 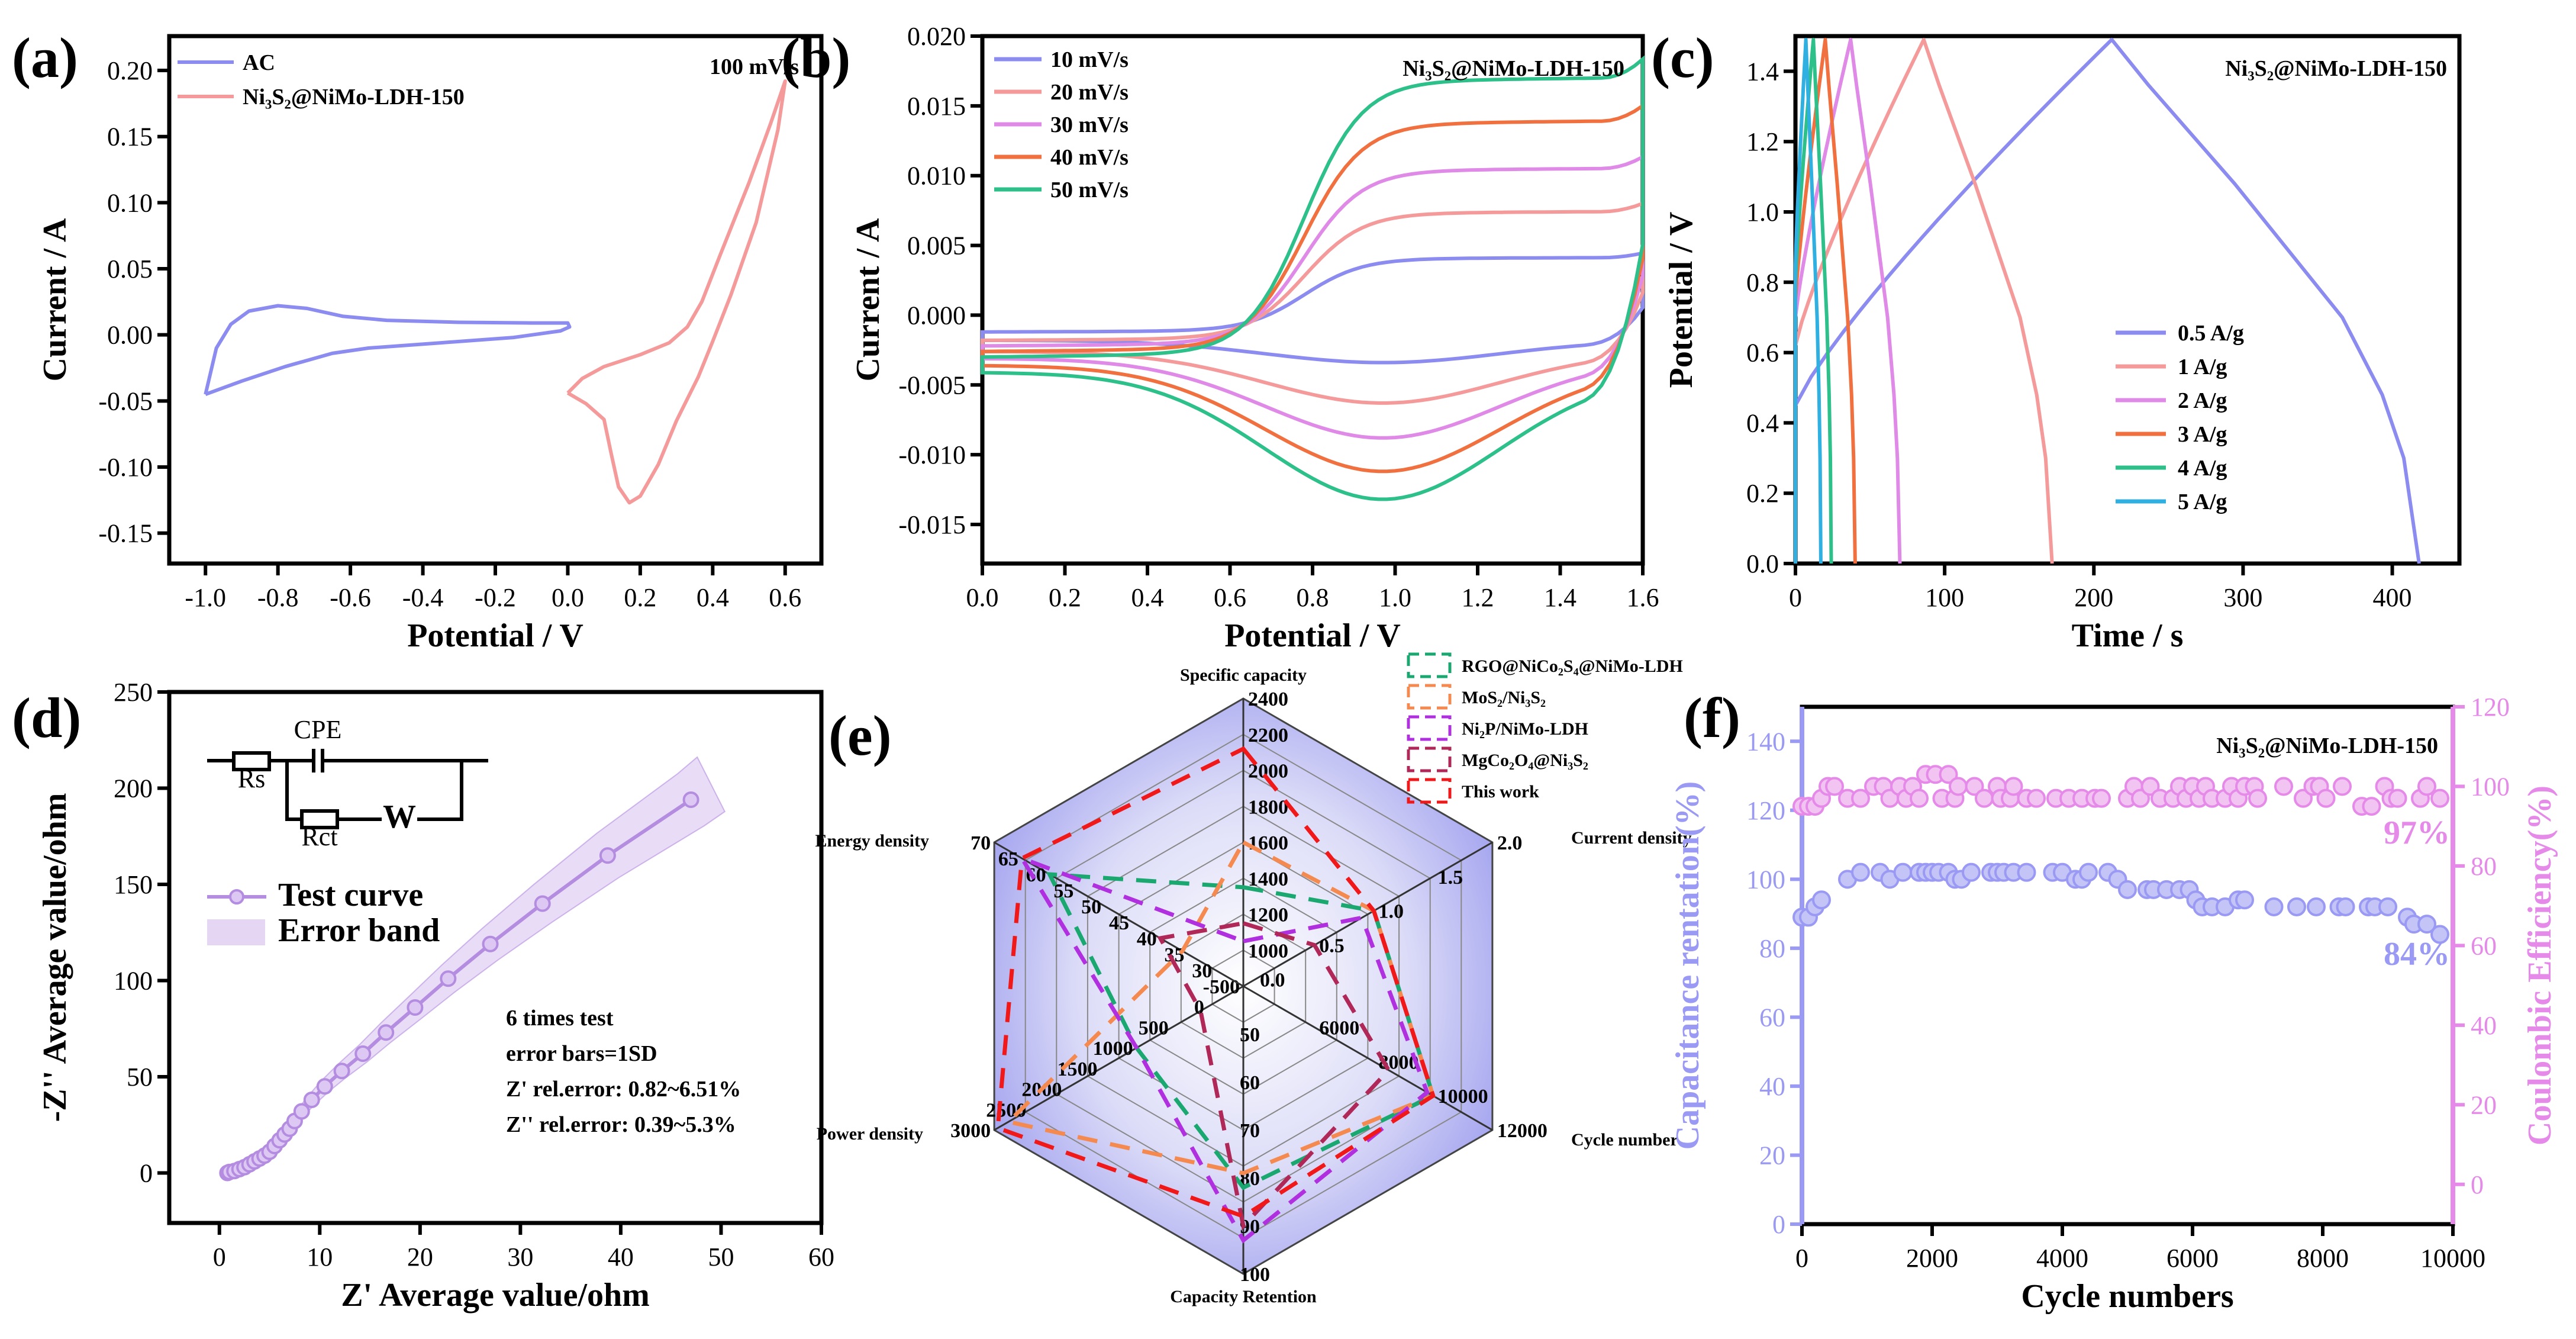 What do you see at coordinates (1119, 914) in the screenshot?
I see `radar-axis-line` at bounding box center [1119, 914].